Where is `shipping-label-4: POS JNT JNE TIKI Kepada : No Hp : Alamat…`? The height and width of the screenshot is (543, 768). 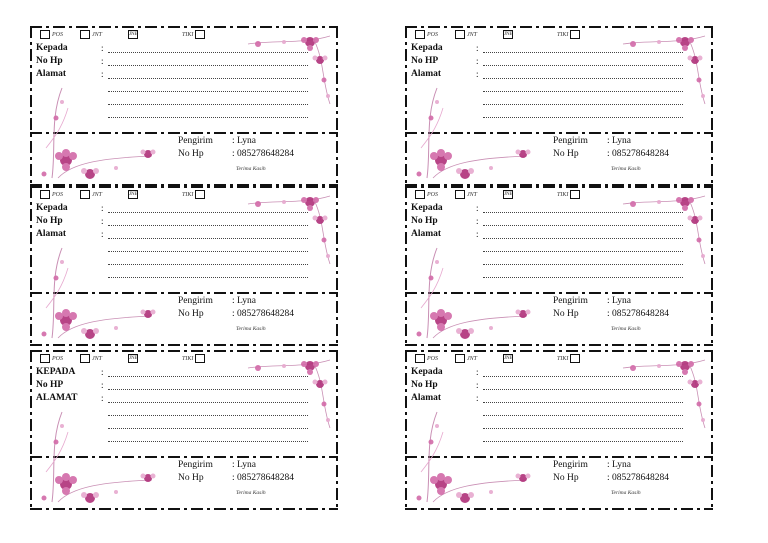 shipping-label-4: POS JNT JNE TIKI Kepada : No Hp : Alamat… is located at coordinates (559, 266).